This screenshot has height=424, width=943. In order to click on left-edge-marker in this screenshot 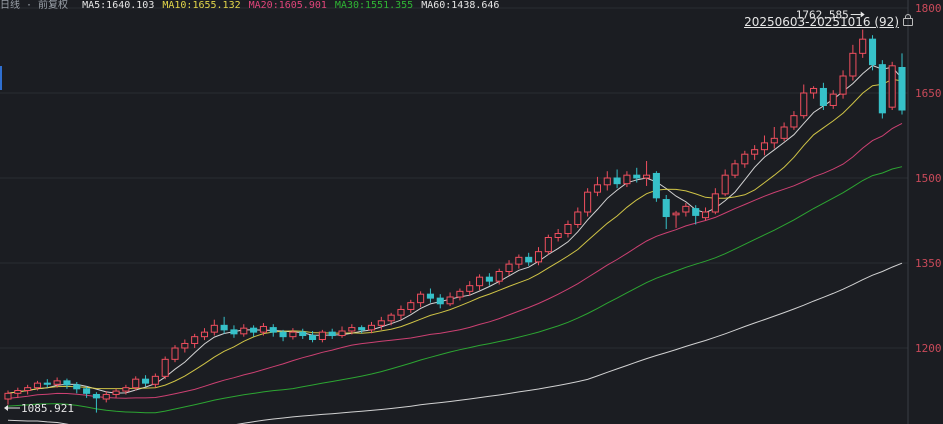, I will do `click(1, 78)`.